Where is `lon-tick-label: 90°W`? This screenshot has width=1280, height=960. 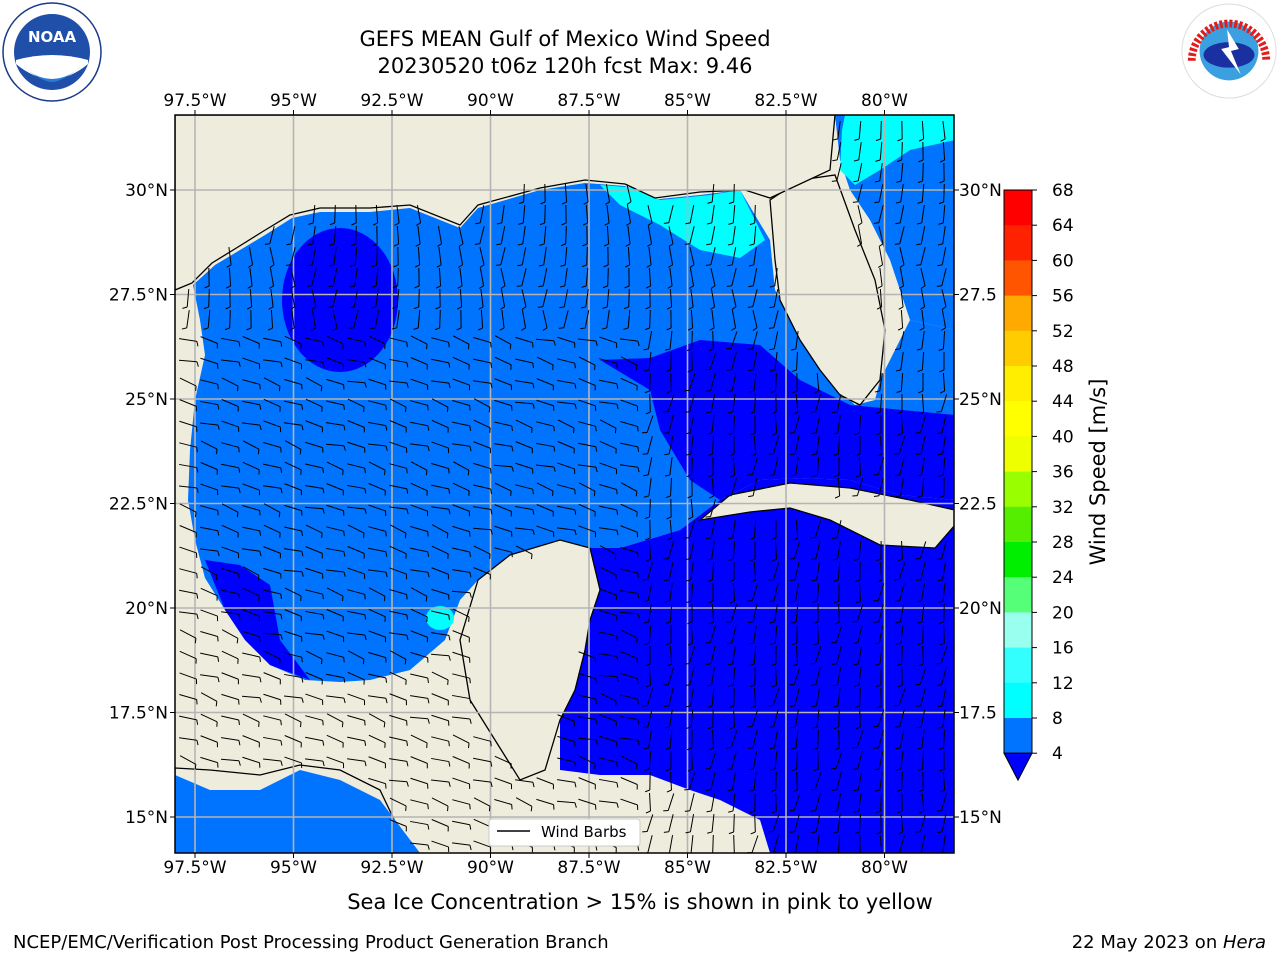 lon-tick-label: 90°W is located at coordinates (490, 101).